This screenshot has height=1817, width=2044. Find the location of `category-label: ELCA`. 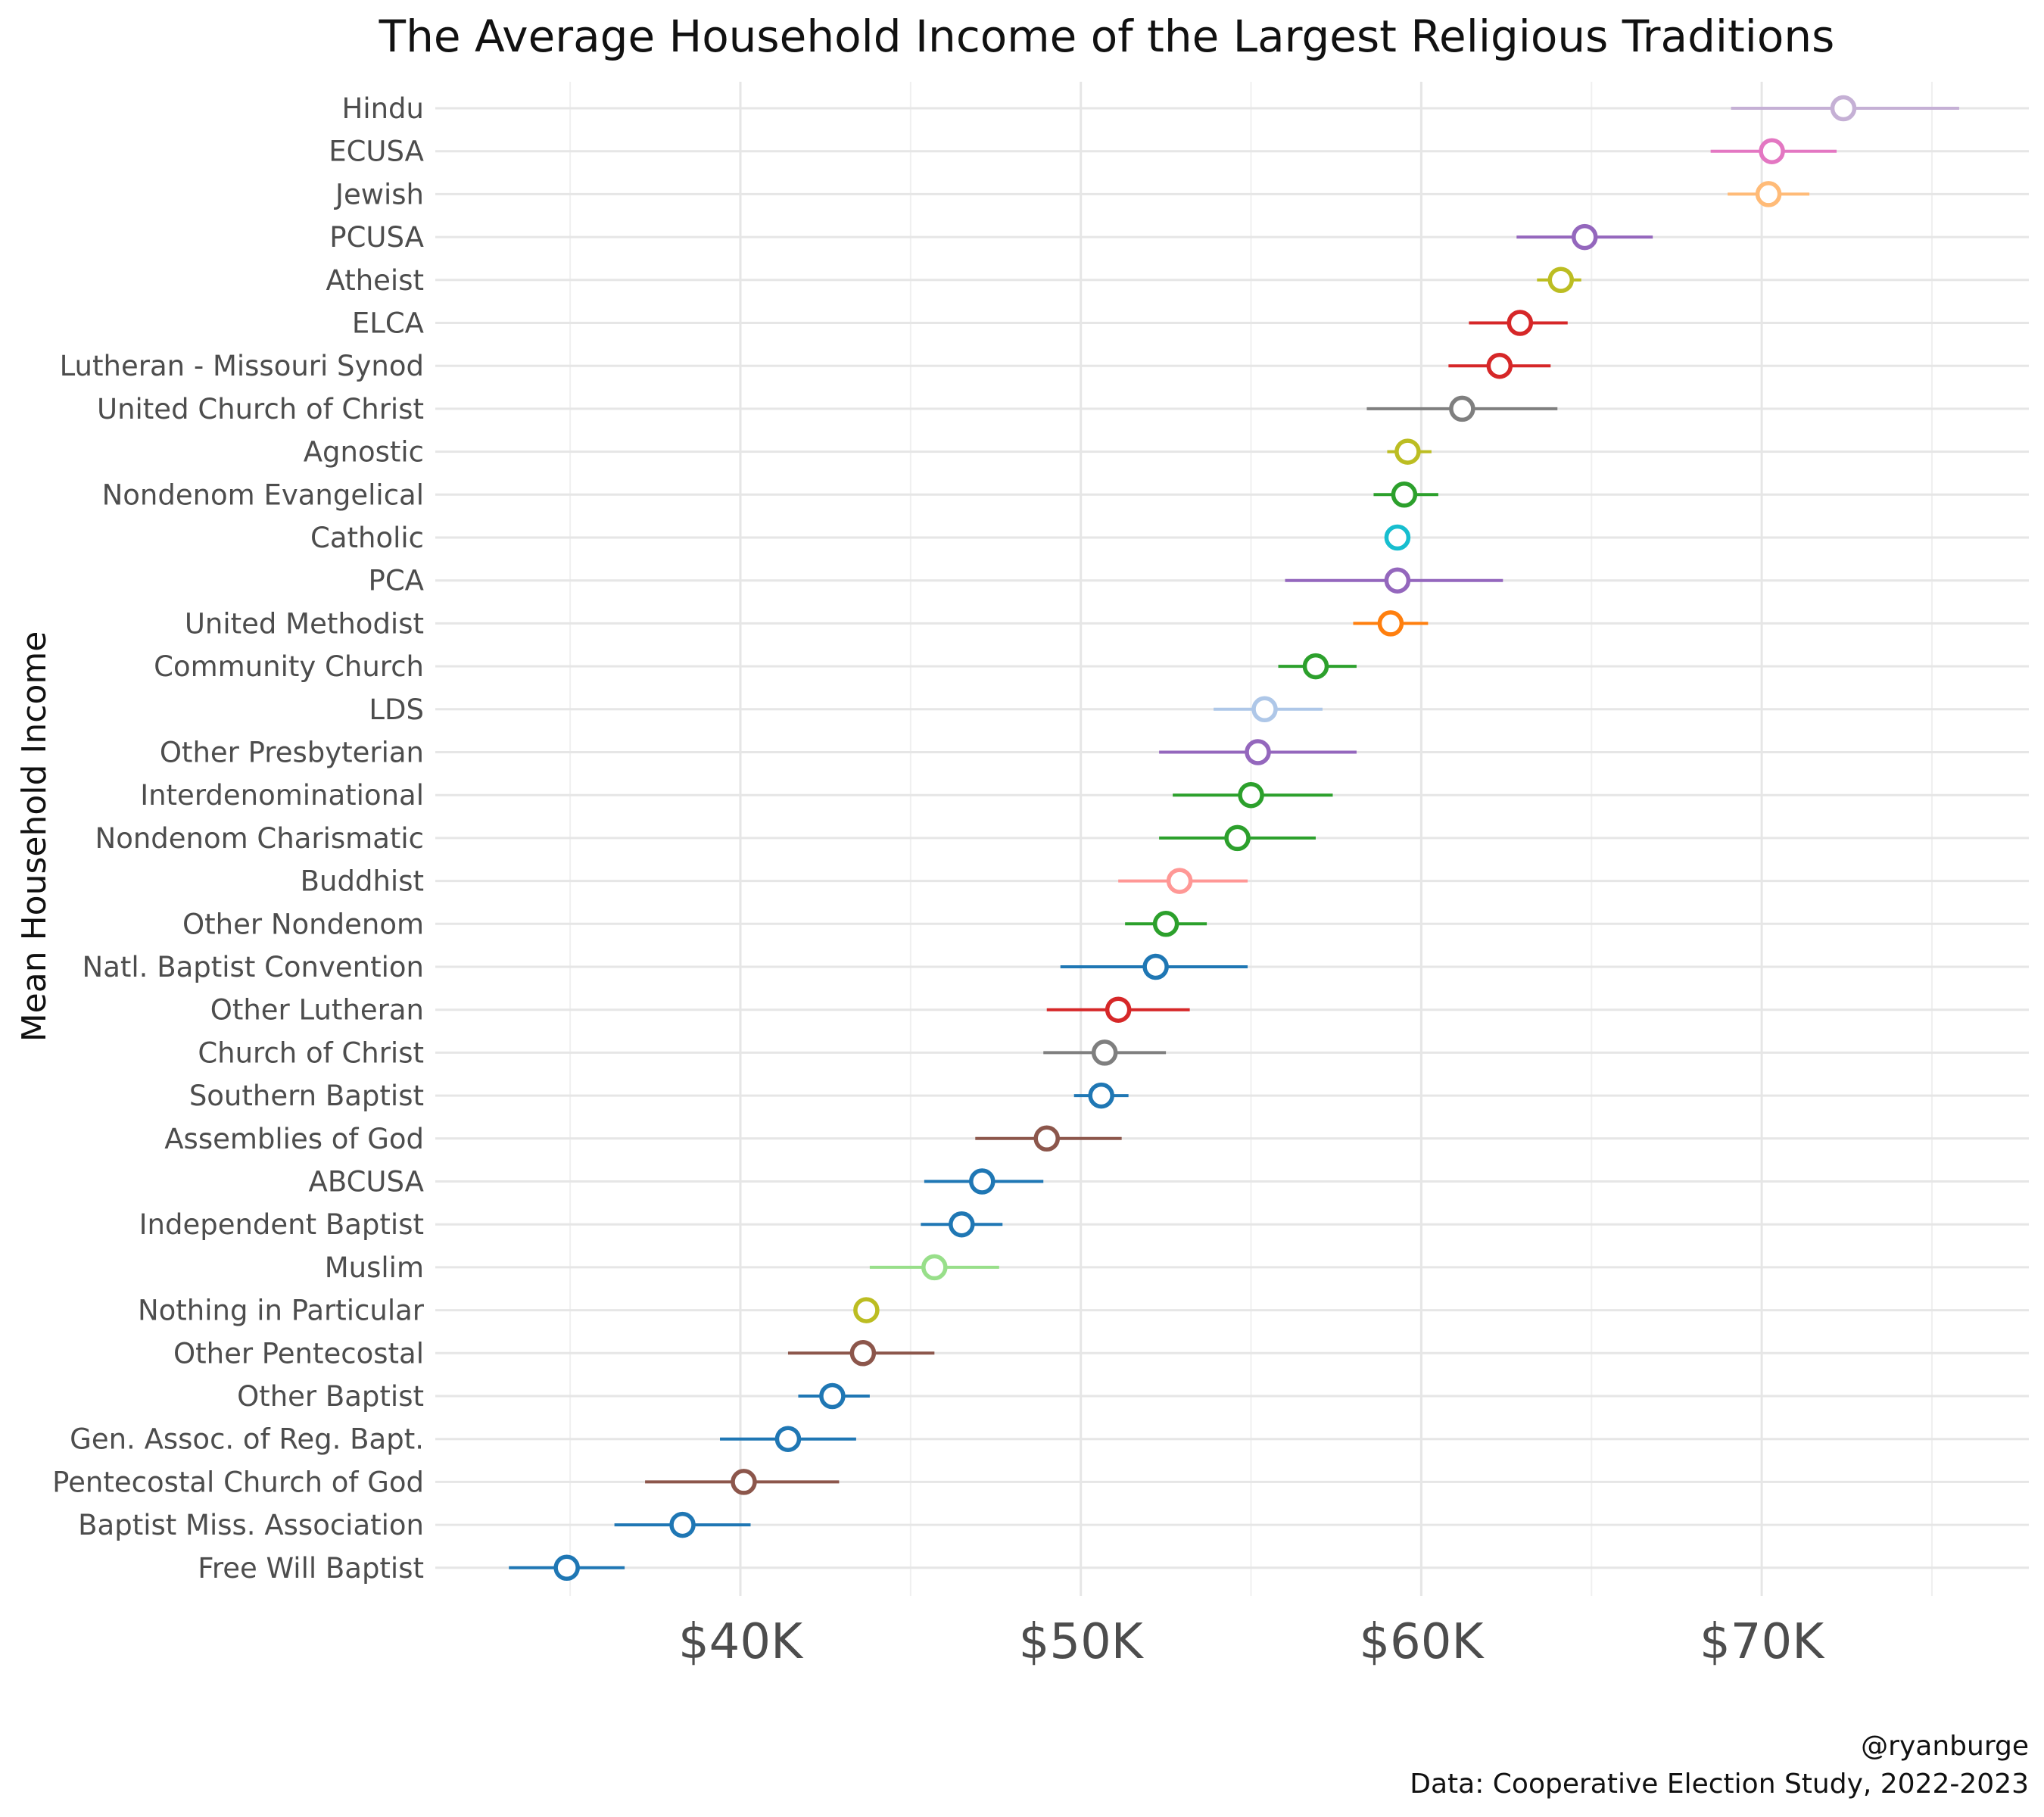

category-label: ELCA is located at coordinates (388, 323).